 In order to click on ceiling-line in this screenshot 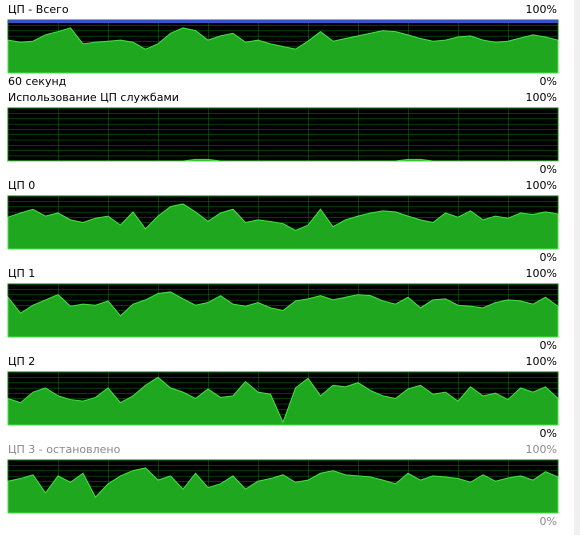, I will do `click(283, 21)`.